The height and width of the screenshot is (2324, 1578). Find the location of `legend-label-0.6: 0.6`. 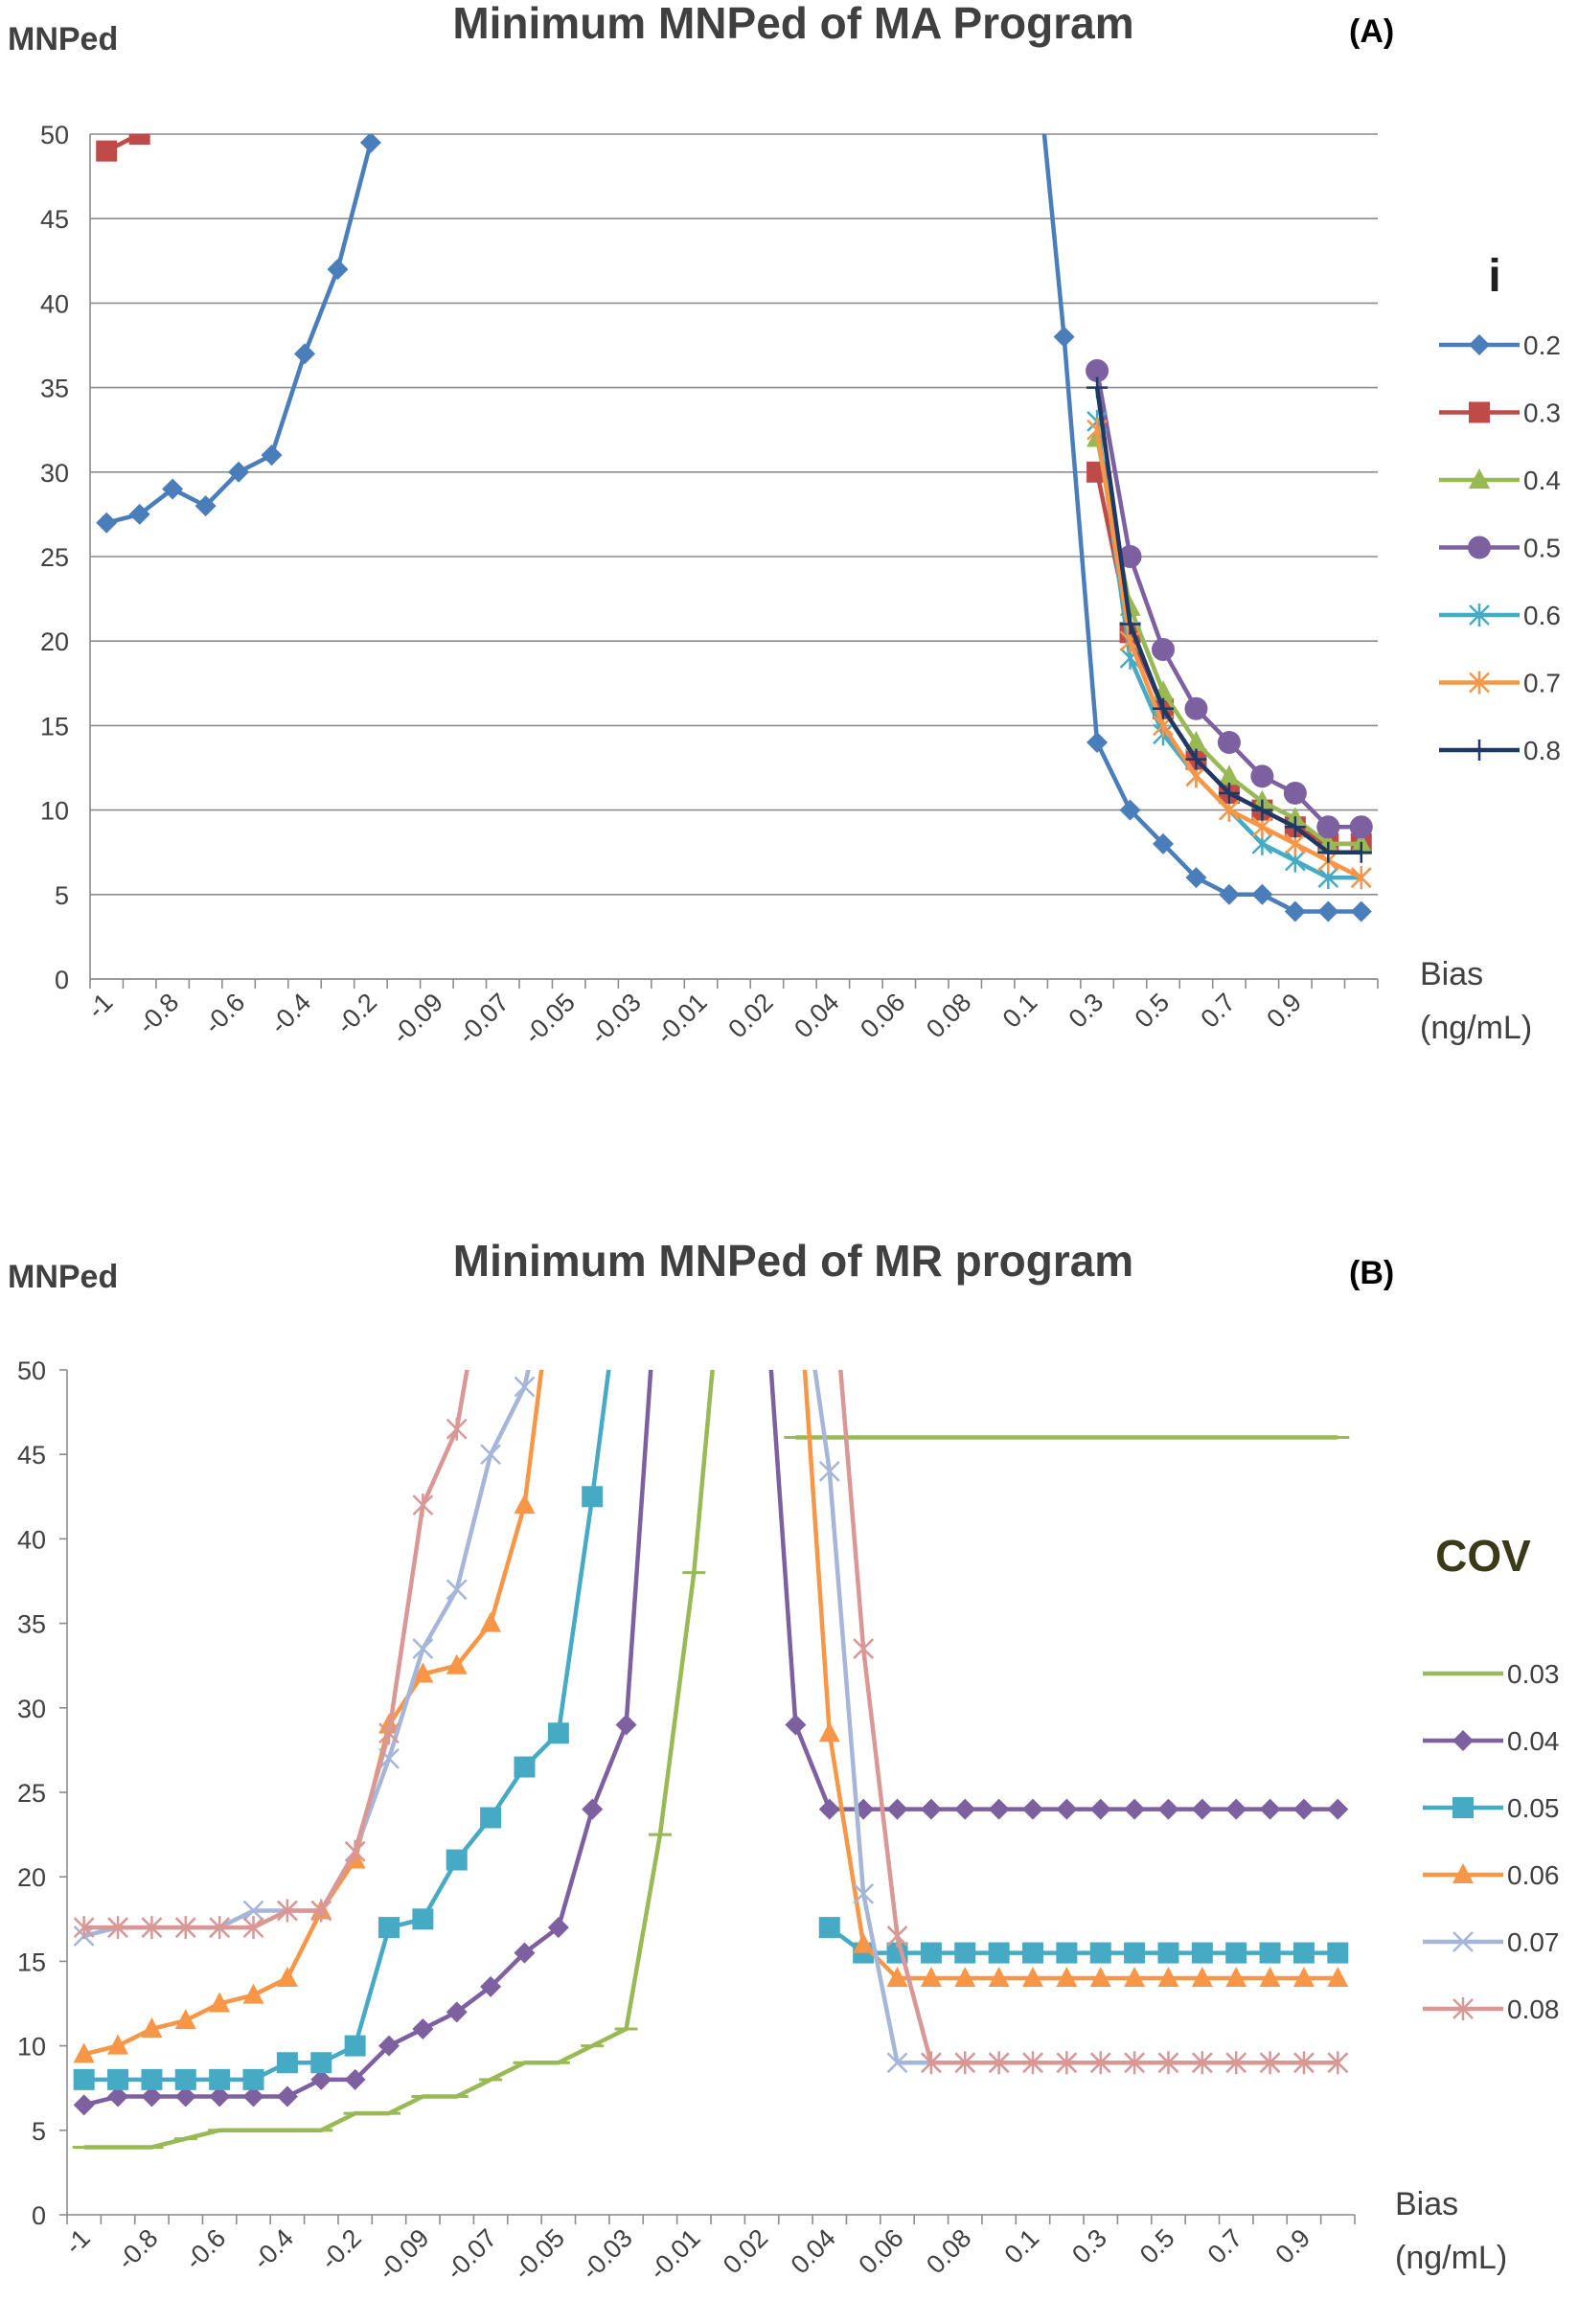

legend-label-0.6: 0.6 is located at coordinates (1542, 615).